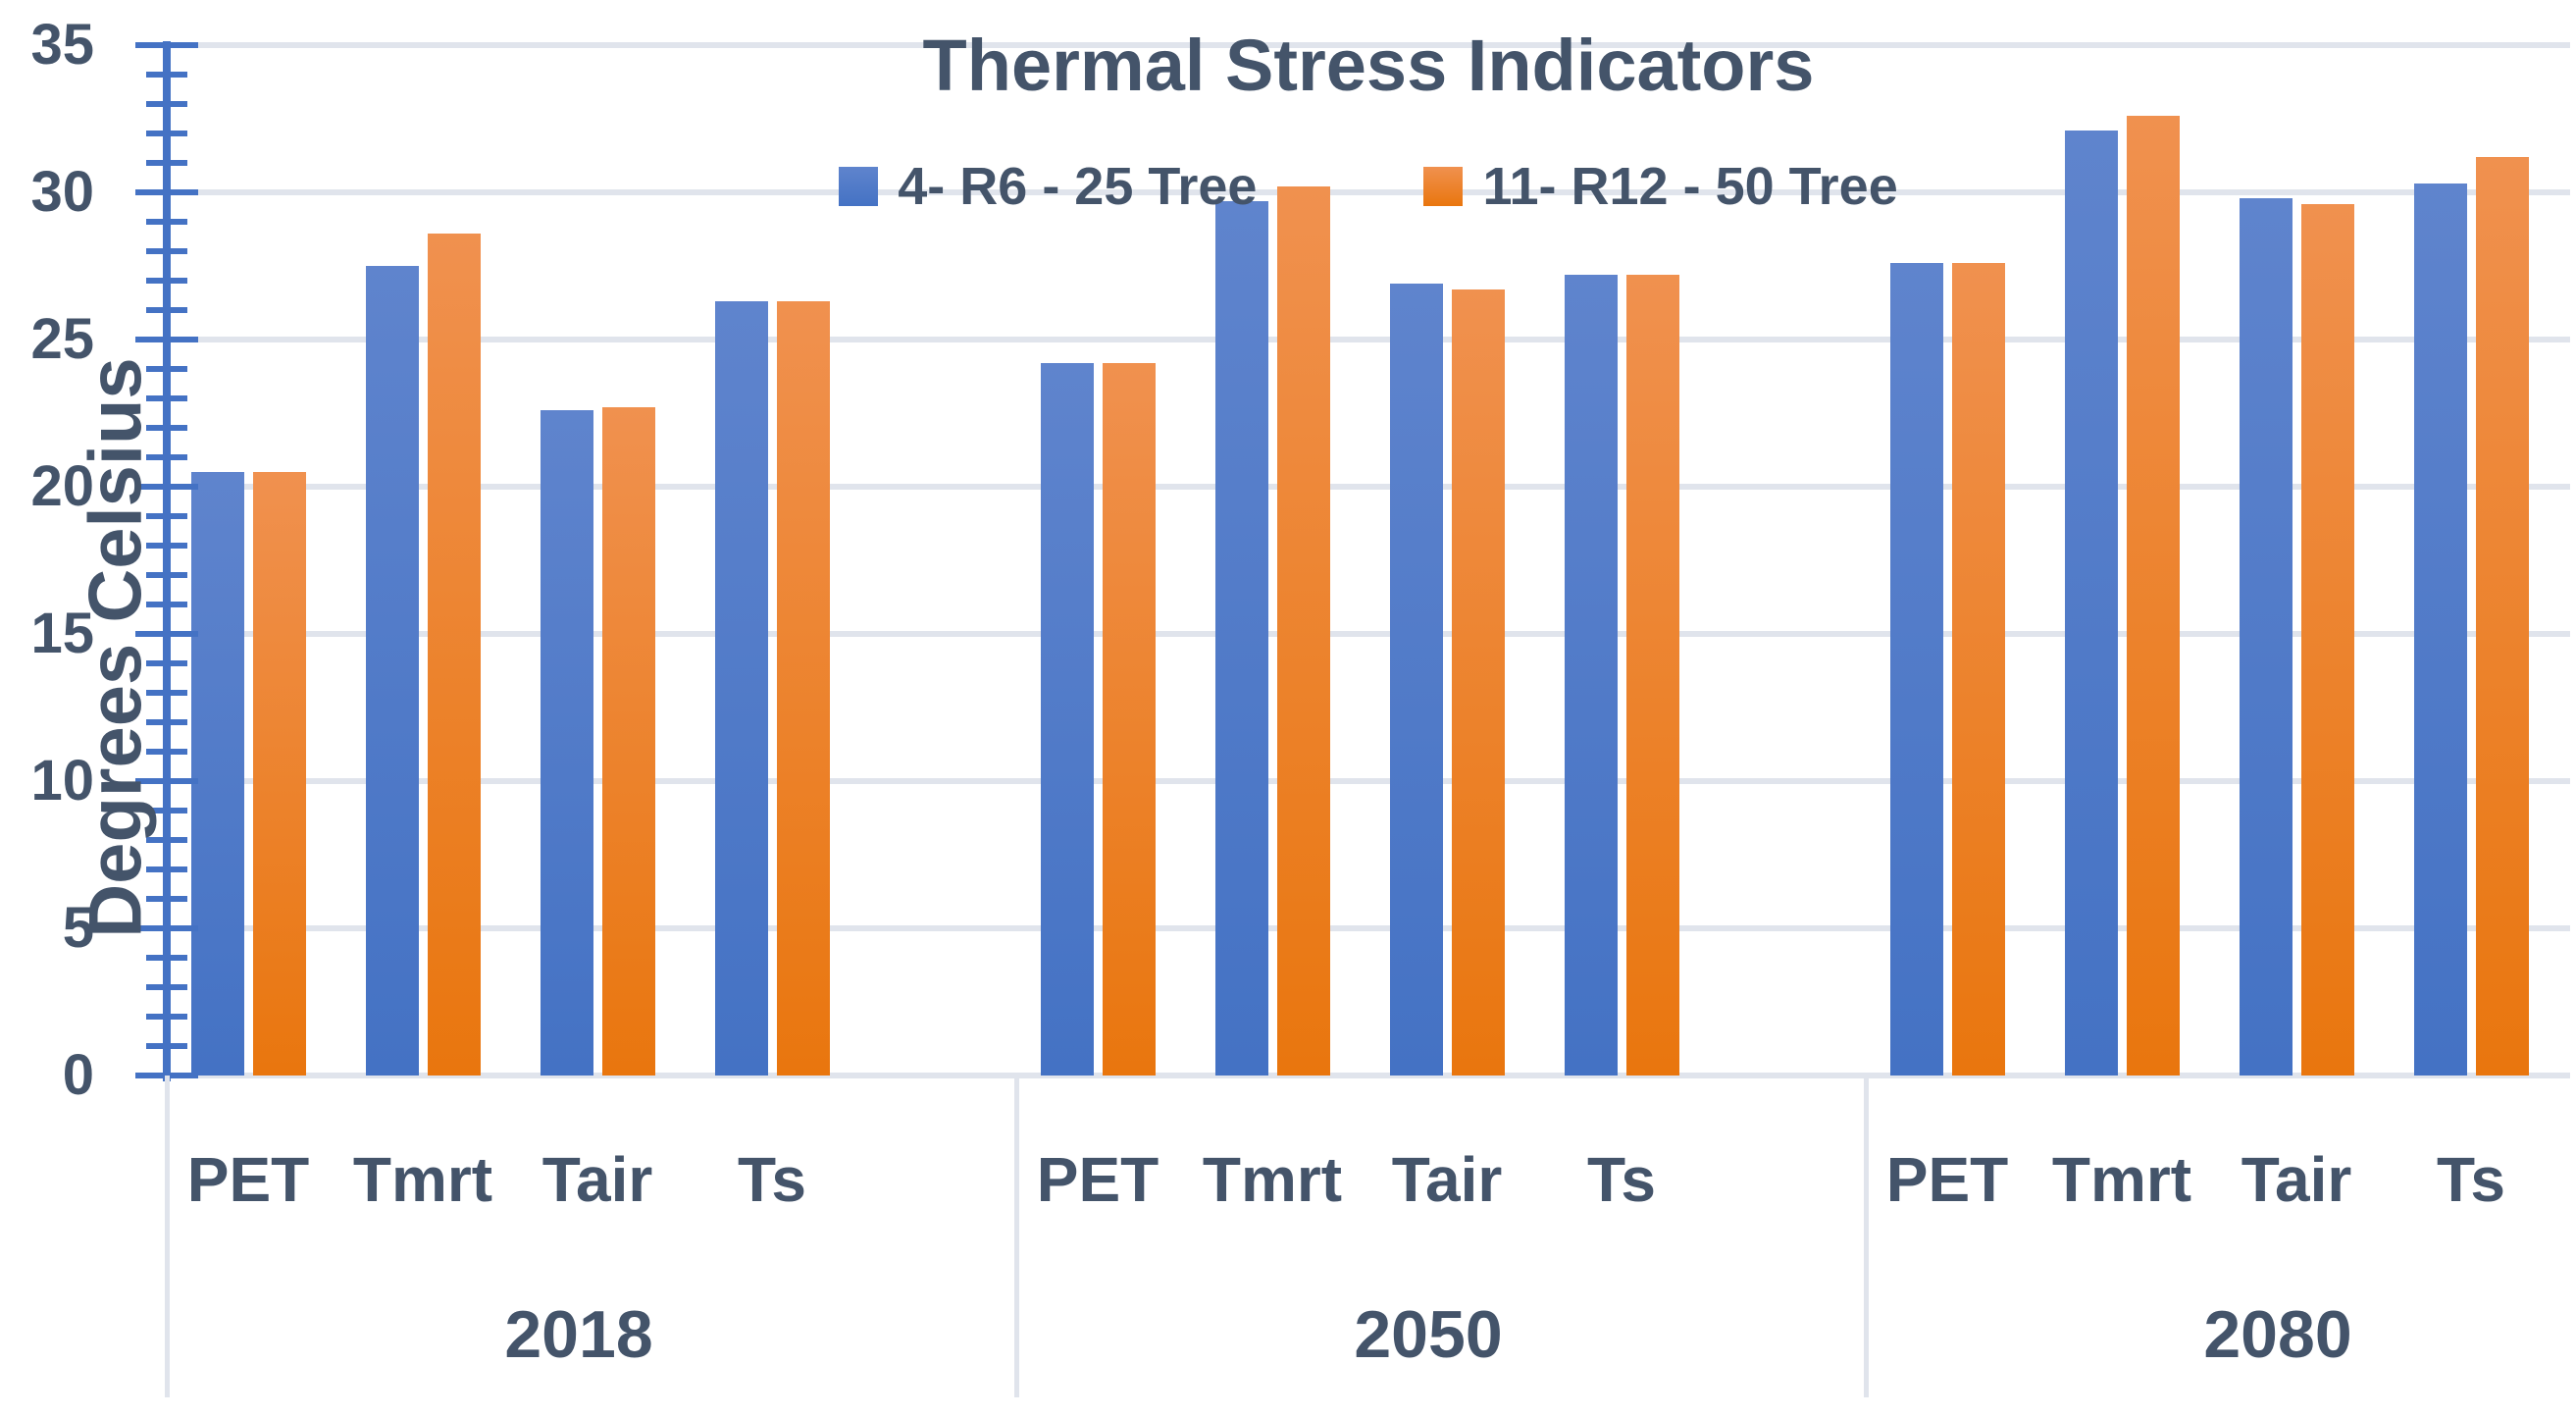  Describe the element at coordinates (279, 774) in the screenshot. I see `bar-2018-PET-series2` at that location.